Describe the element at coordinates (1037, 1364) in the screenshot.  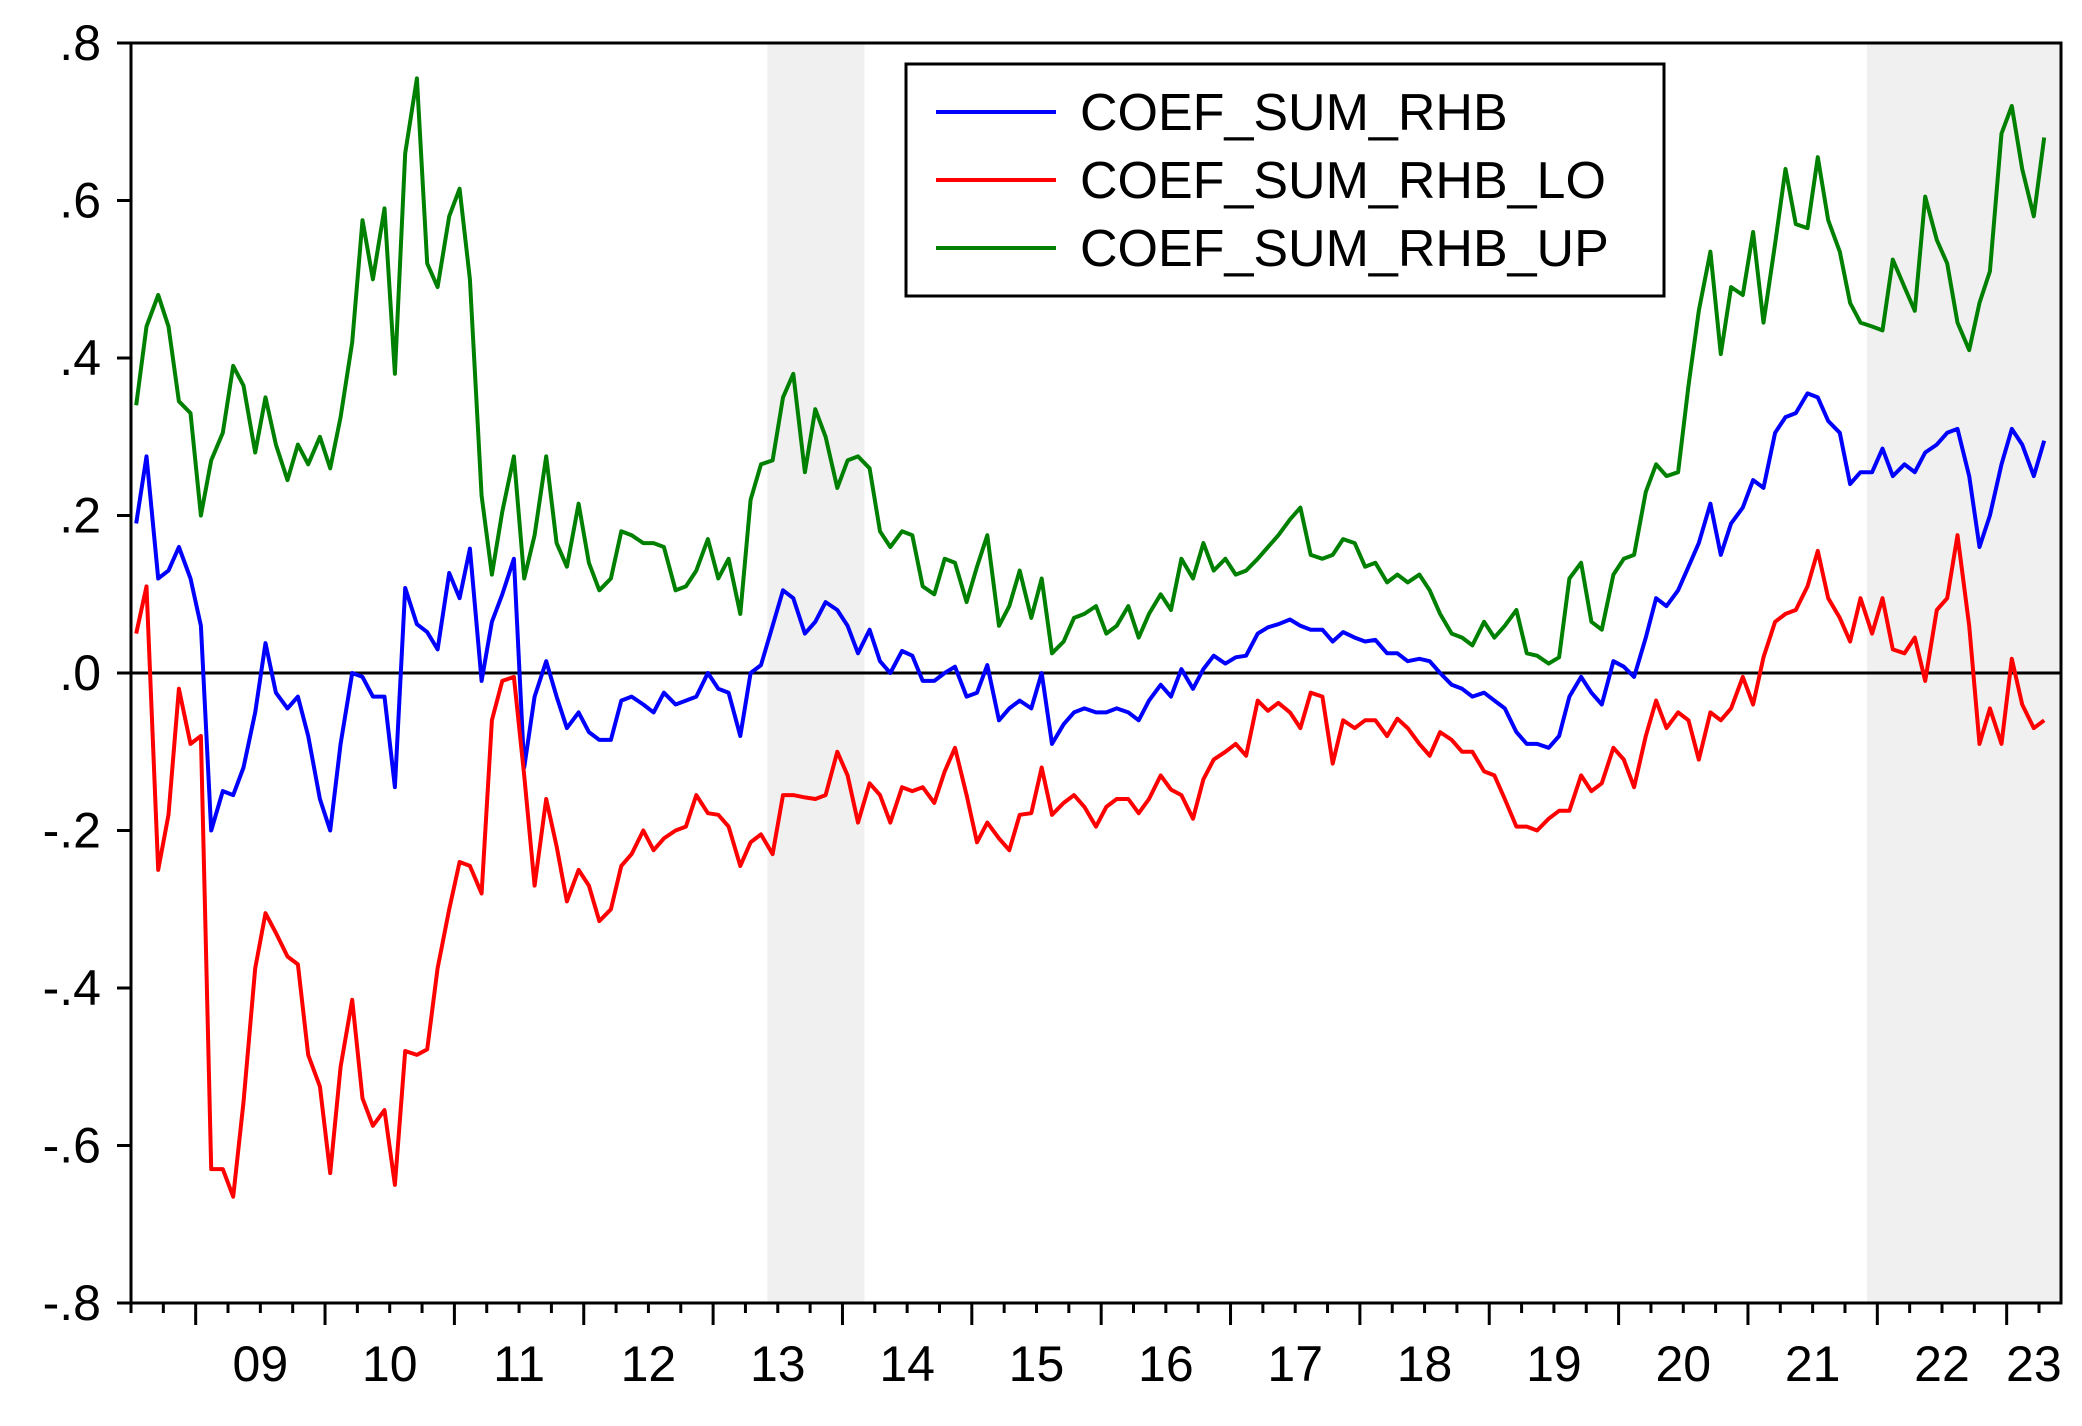
I see `x-tick-label: 15` at that location.